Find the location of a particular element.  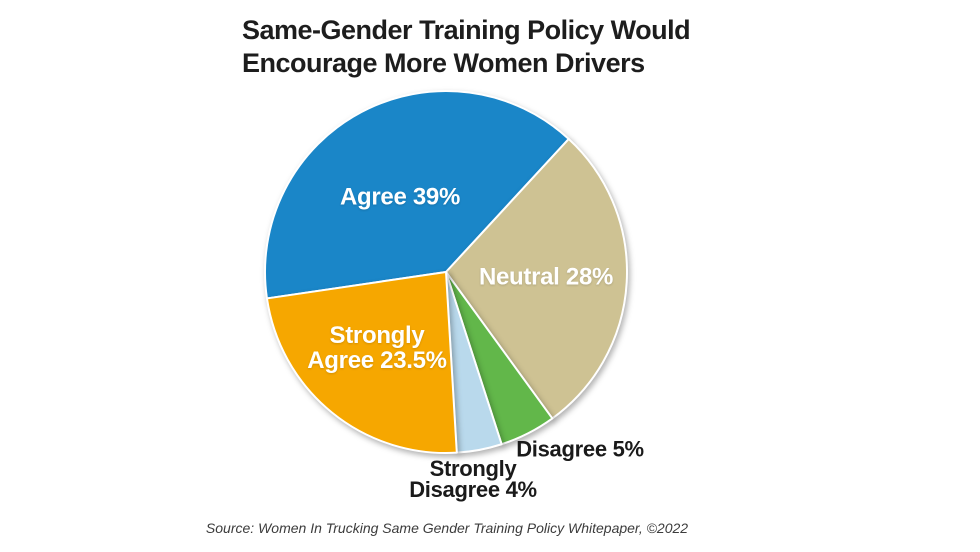

pie-slice-neutral is located at coordinates (536, 278).